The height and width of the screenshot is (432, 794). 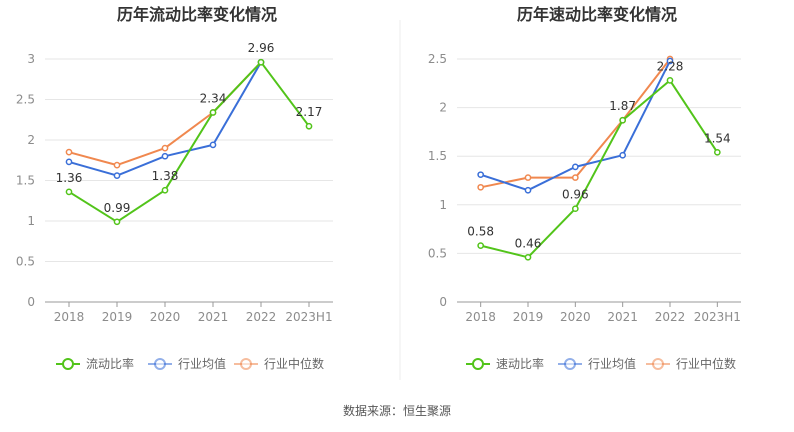 What do you see at coordinates (717, 138) in the screenshot?
I see `data-label: 1.54` at bounding box center [717, 138].